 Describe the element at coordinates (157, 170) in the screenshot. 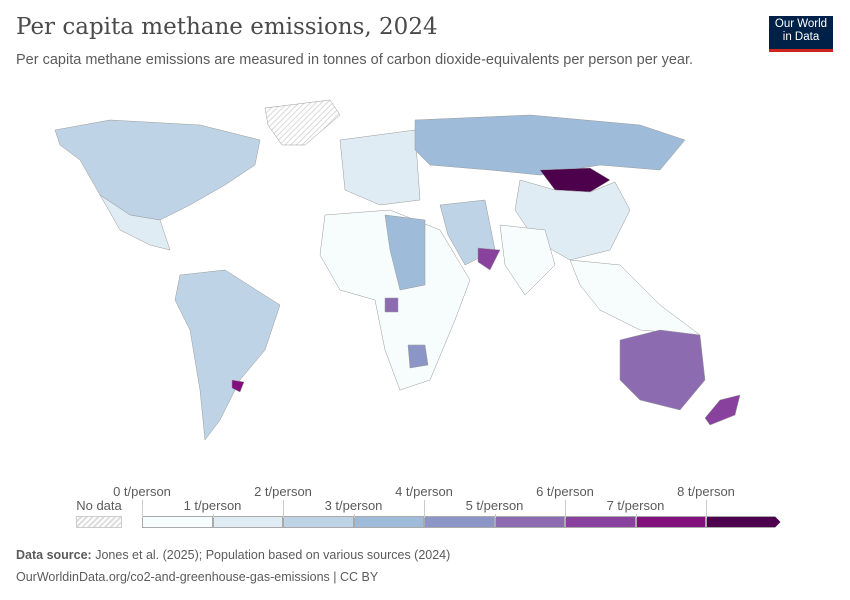

I see `region-north-america` at that location.